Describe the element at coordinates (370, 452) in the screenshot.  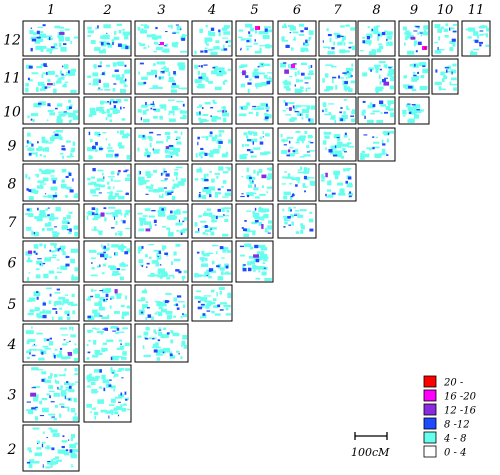
I see `scale-bar-label: 100cM` at that location.